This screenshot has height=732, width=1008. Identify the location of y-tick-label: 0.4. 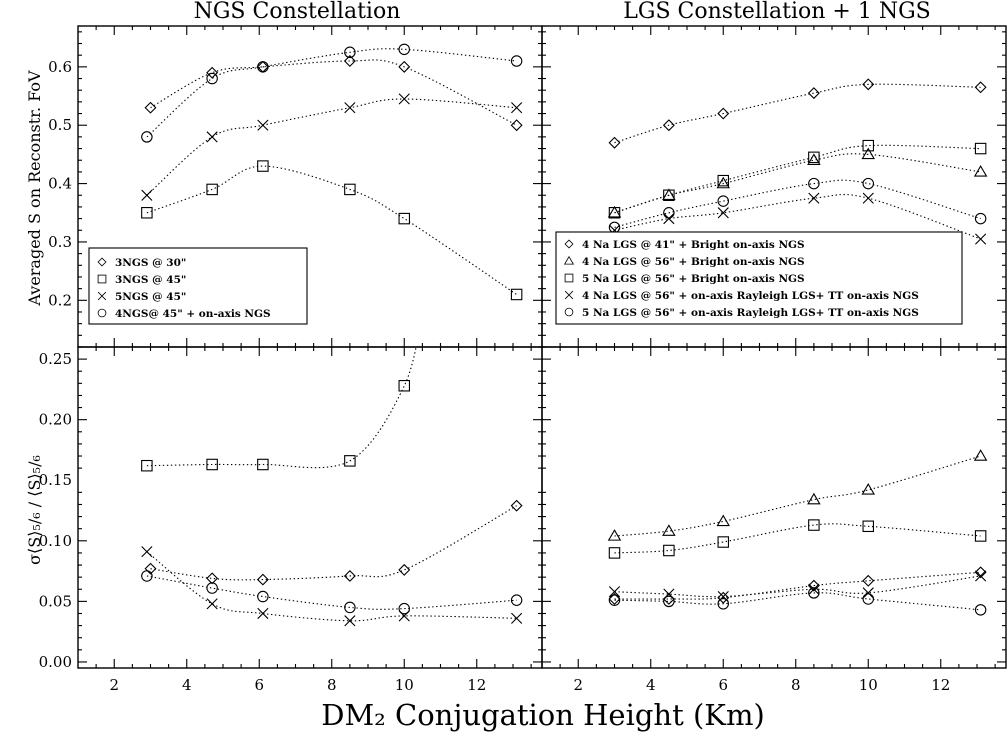
(60, 184).